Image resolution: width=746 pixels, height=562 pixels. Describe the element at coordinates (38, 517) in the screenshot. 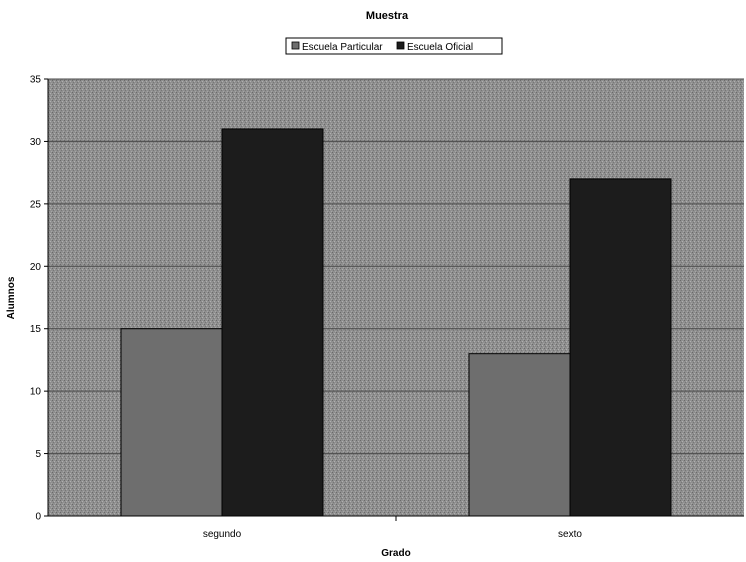

I see `y-tick-label: 0` at that location.